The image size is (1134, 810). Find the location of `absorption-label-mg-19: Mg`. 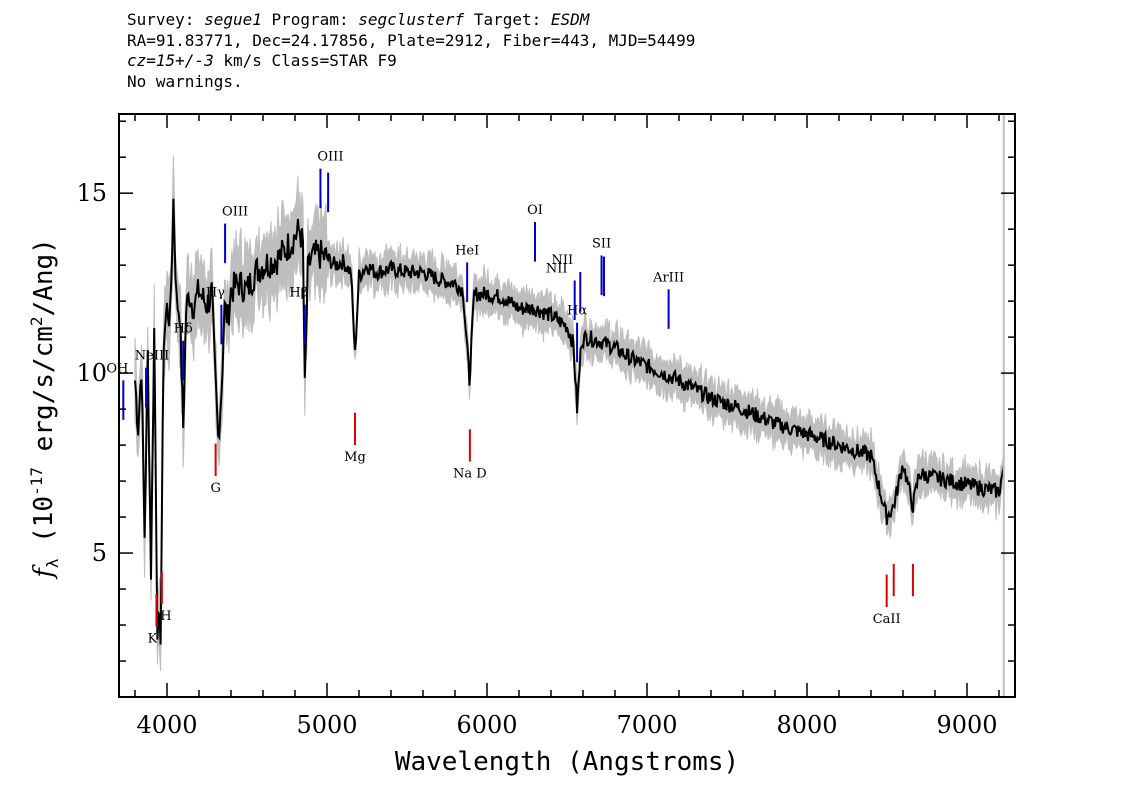

absorption-label-mg-19: Mg is located at coordinates (355, 457).